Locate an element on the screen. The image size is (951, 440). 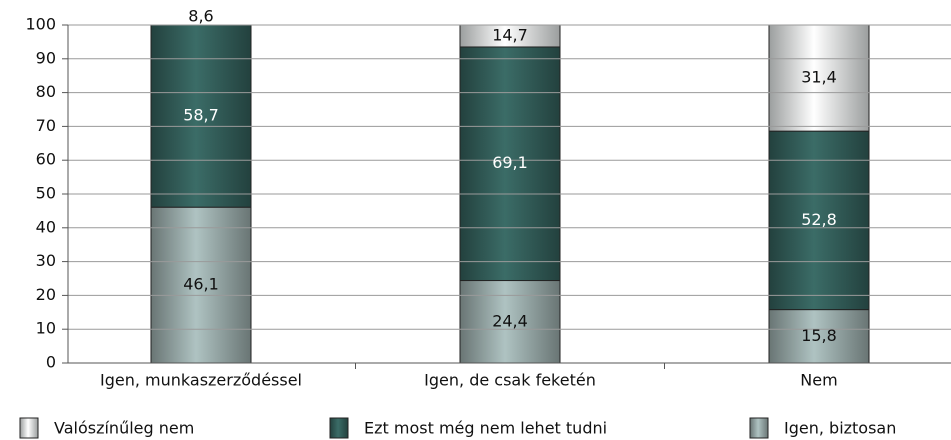
legend-label: Valószínűleg nem is located at coordinates (124, 428).